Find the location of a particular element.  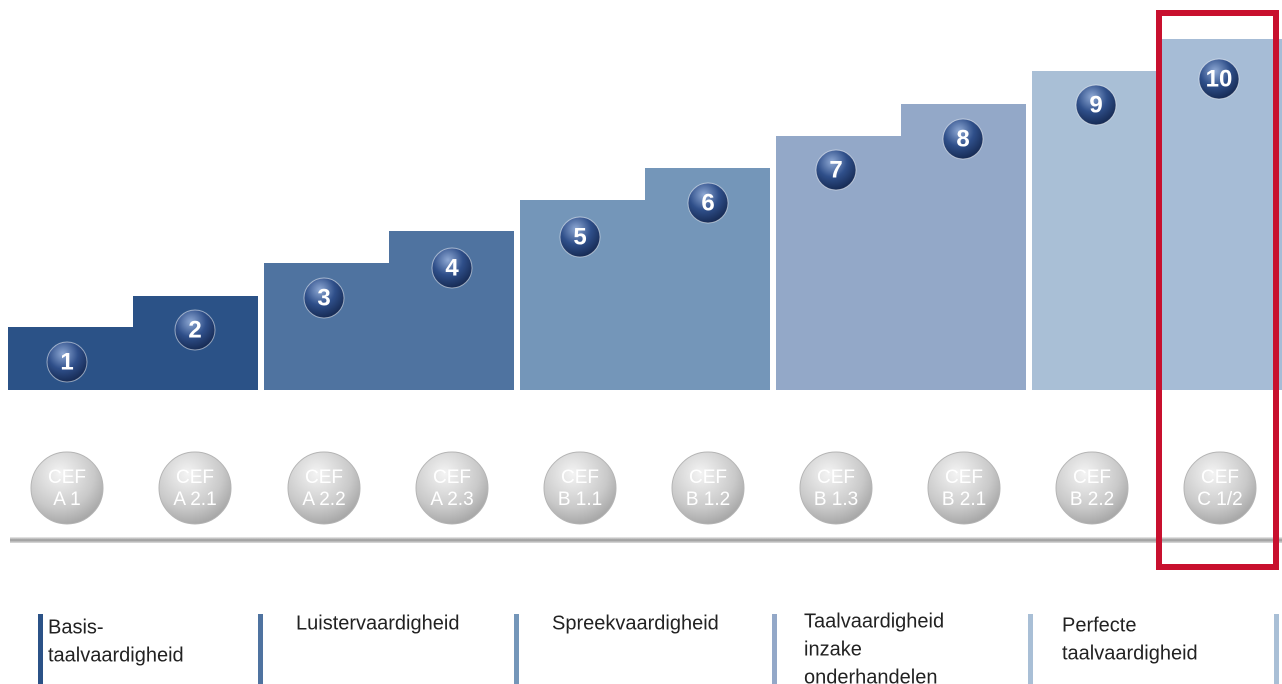

level-number: 8 is located at coordinates (962, 138).